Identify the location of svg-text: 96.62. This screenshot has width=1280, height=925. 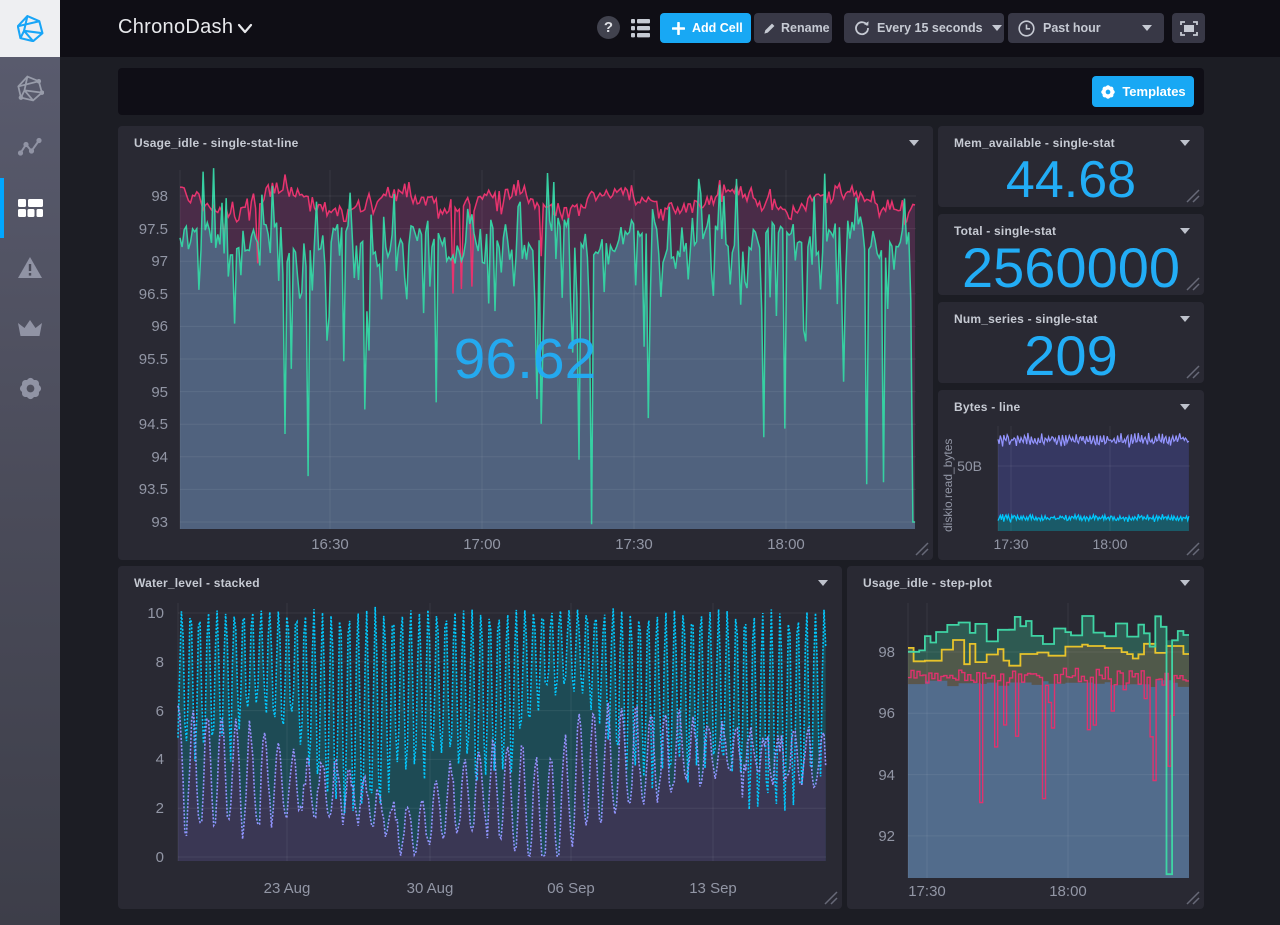
(525, 359).